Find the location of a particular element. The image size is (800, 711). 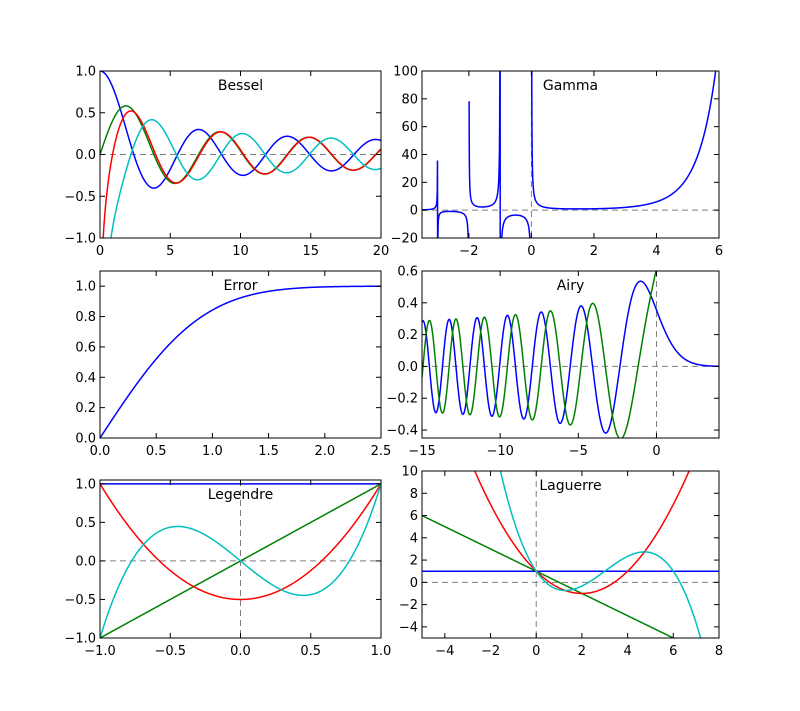

x-tick-label: 1.5 is located at coordinates (268, 451).